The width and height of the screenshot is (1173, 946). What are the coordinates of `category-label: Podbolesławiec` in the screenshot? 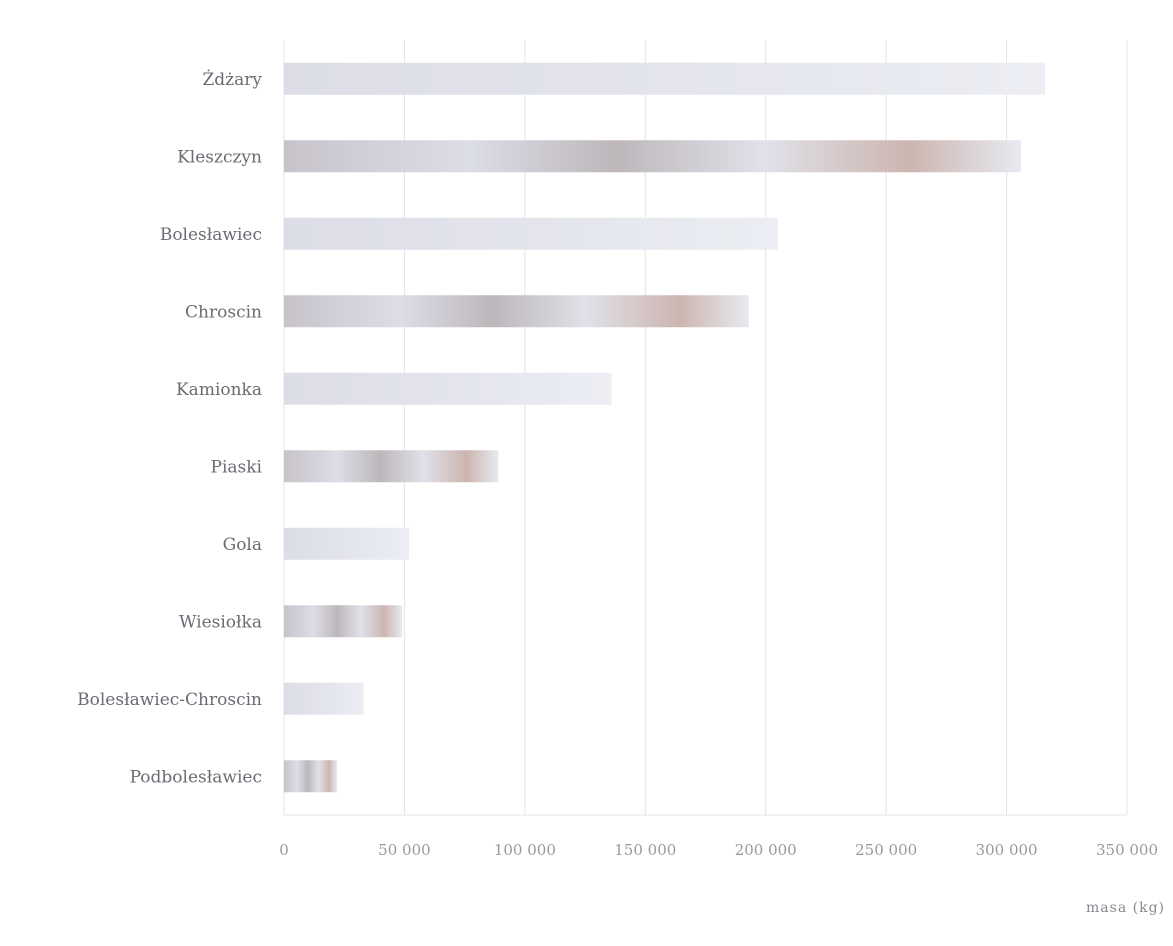 It's located at (196, 777).